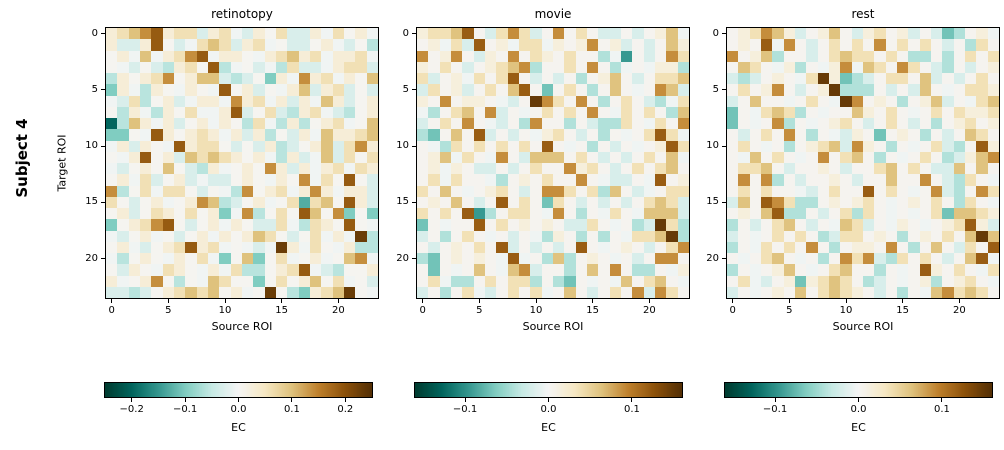  Describe the element at coordinates (242, 14) in the screenshot. I see `panel-title: retinotopy` at that location.